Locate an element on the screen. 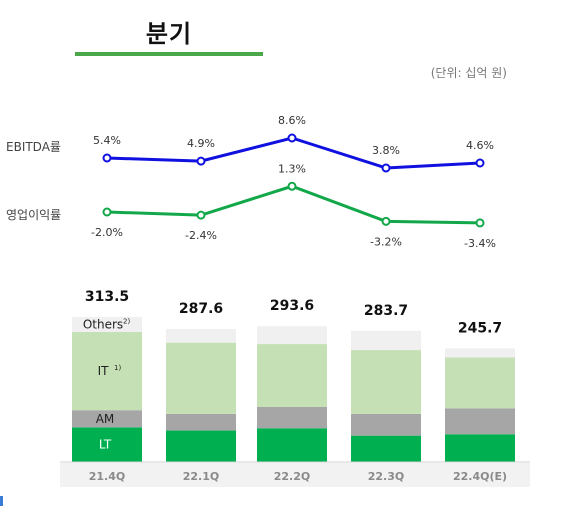  op-margin-label-22.1Q: -2.4% is located at coordinates (201, 235).